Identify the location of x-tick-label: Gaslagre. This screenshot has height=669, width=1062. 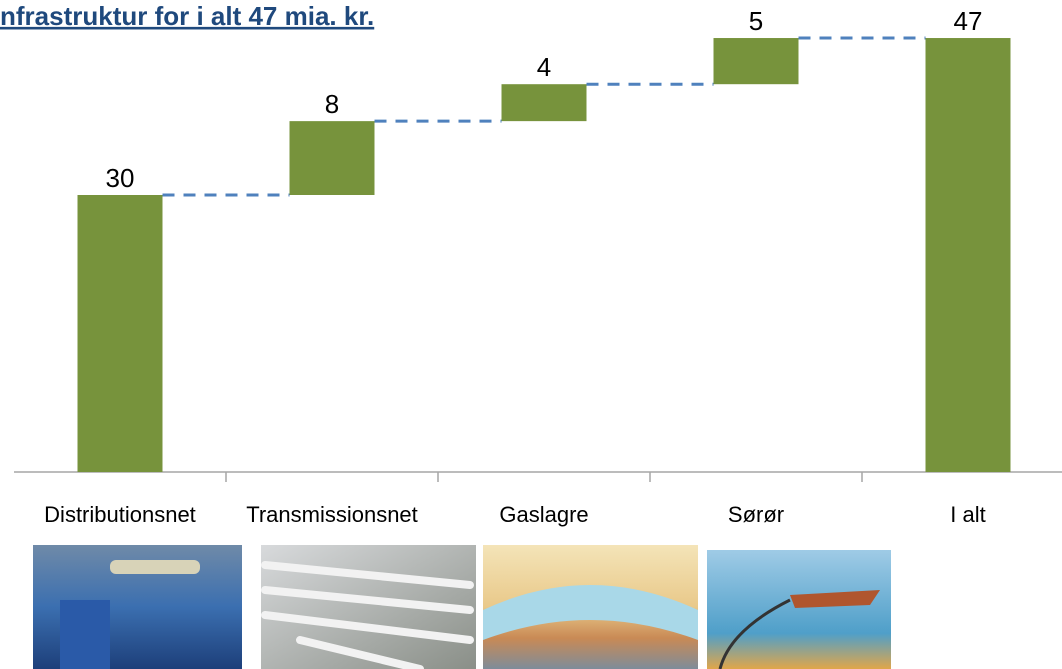
(543, 514).